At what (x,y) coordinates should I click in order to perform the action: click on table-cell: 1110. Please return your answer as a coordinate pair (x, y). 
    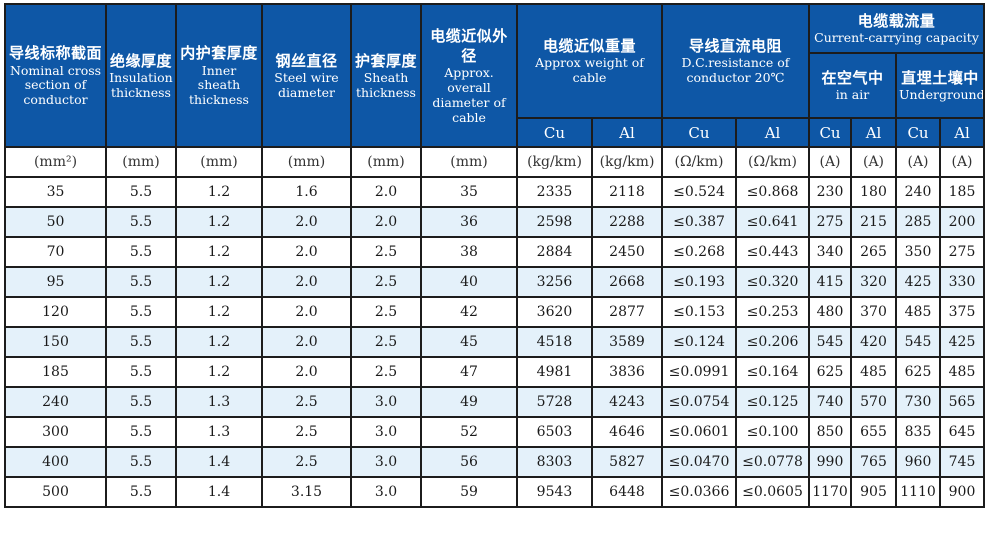
    Looking at the image, I should click on (918, 492).